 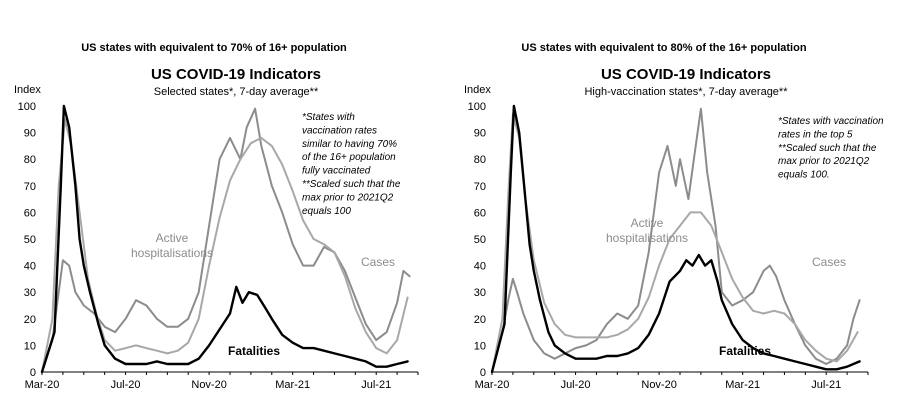 I want to click on chart-note-line: *States with, so click(x=328, y=117).